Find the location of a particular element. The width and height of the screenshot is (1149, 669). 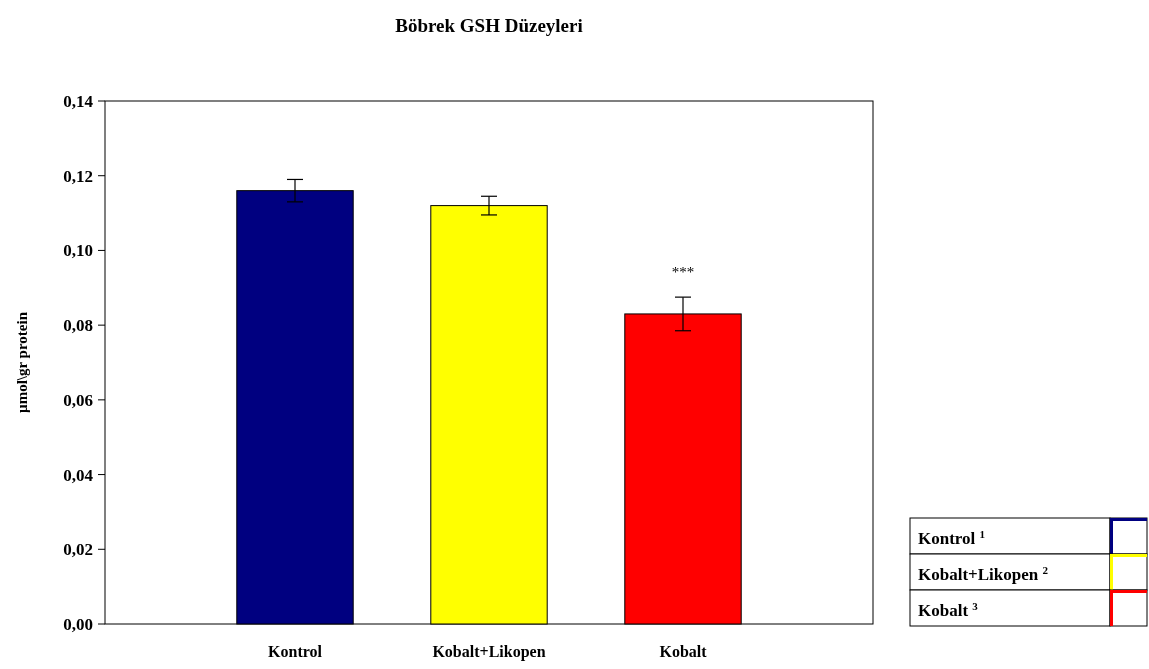

text: Kobalt $^{3}$ is located at coordinates (948, 610).